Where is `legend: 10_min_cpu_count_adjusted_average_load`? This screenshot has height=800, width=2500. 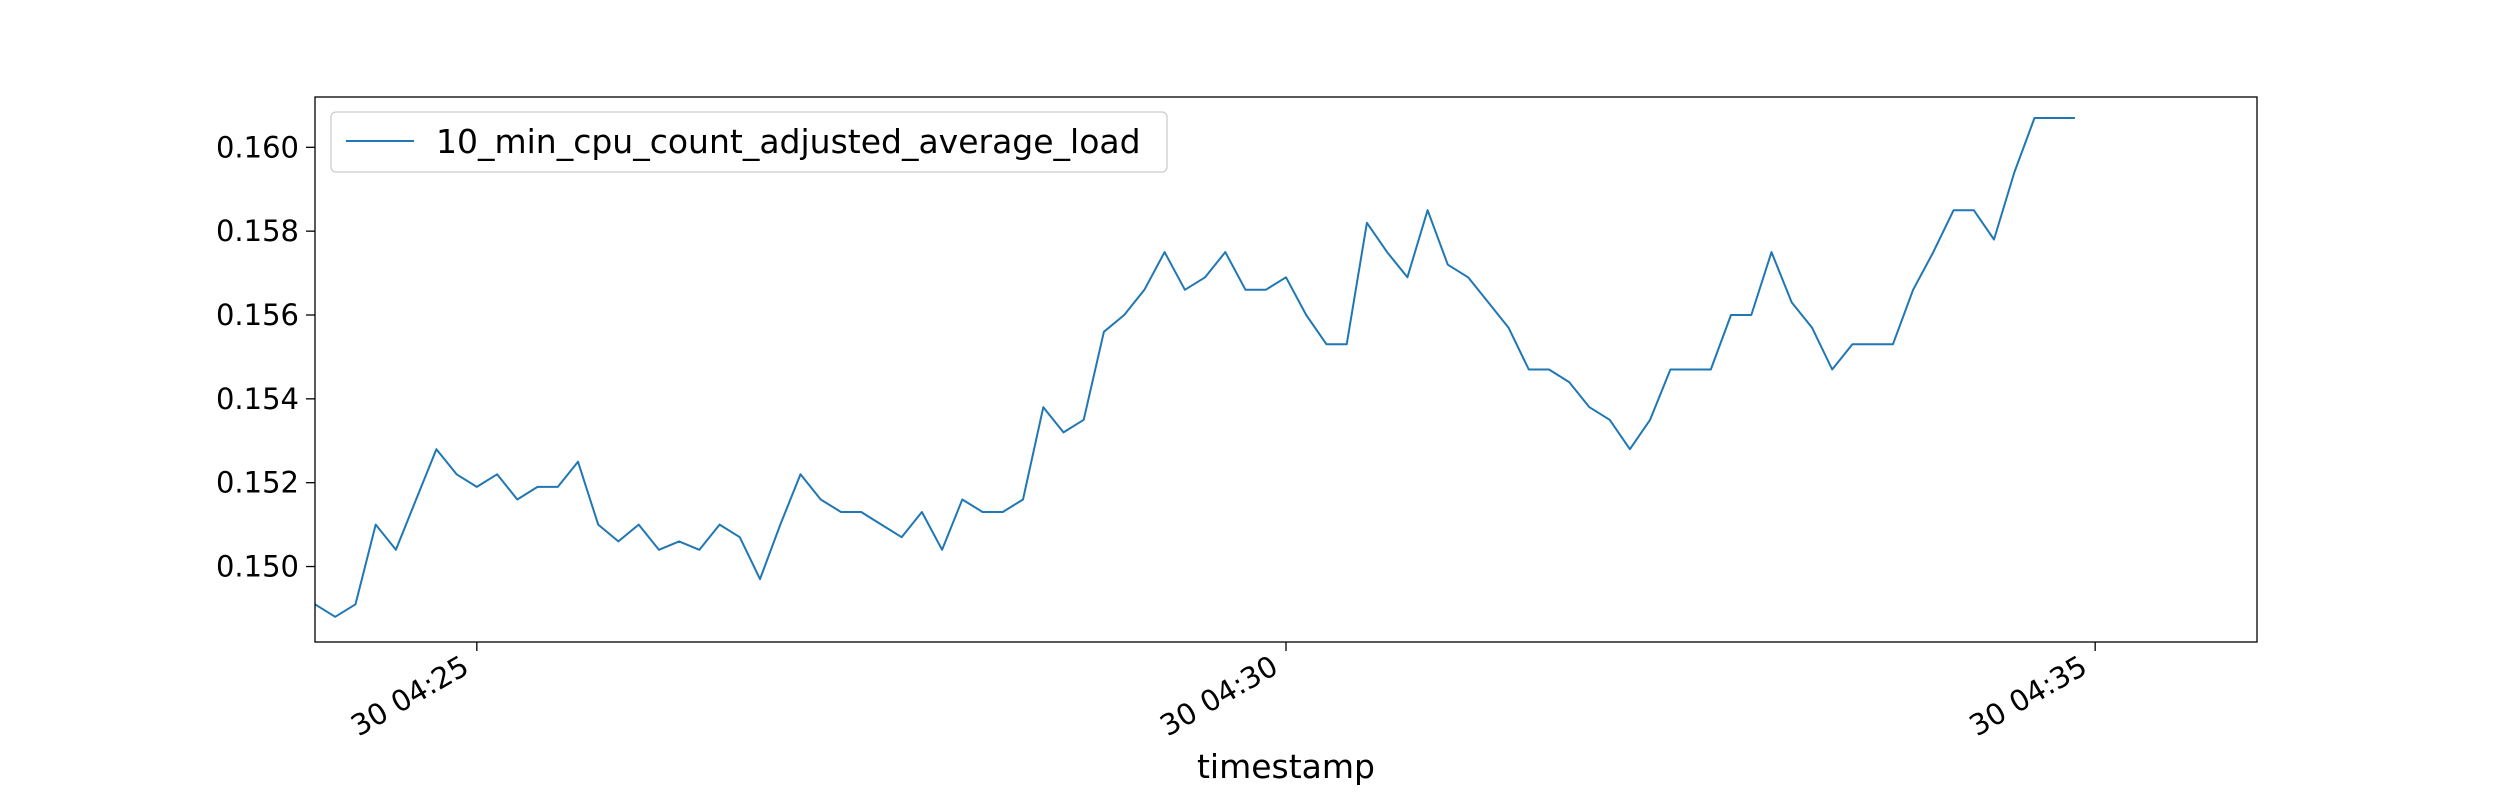 legend: 10_min_cpu_count_adjusted_average_load is located at coordinates (749, 142).